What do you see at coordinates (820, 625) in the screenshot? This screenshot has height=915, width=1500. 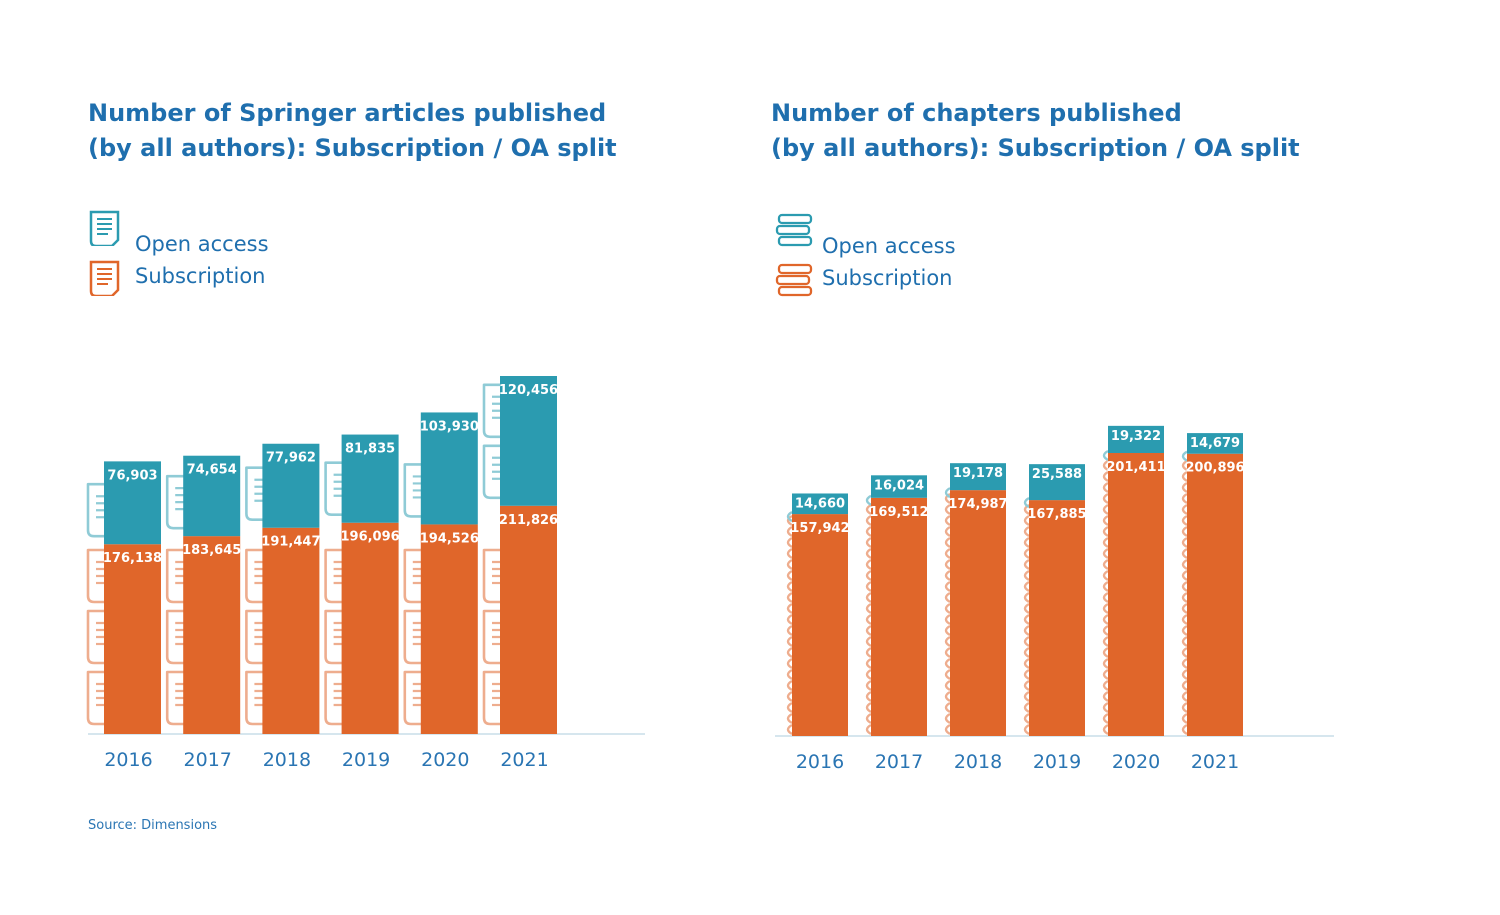 I see `chart-2-bar-subscription-2016` at bounding box center [820, 625].